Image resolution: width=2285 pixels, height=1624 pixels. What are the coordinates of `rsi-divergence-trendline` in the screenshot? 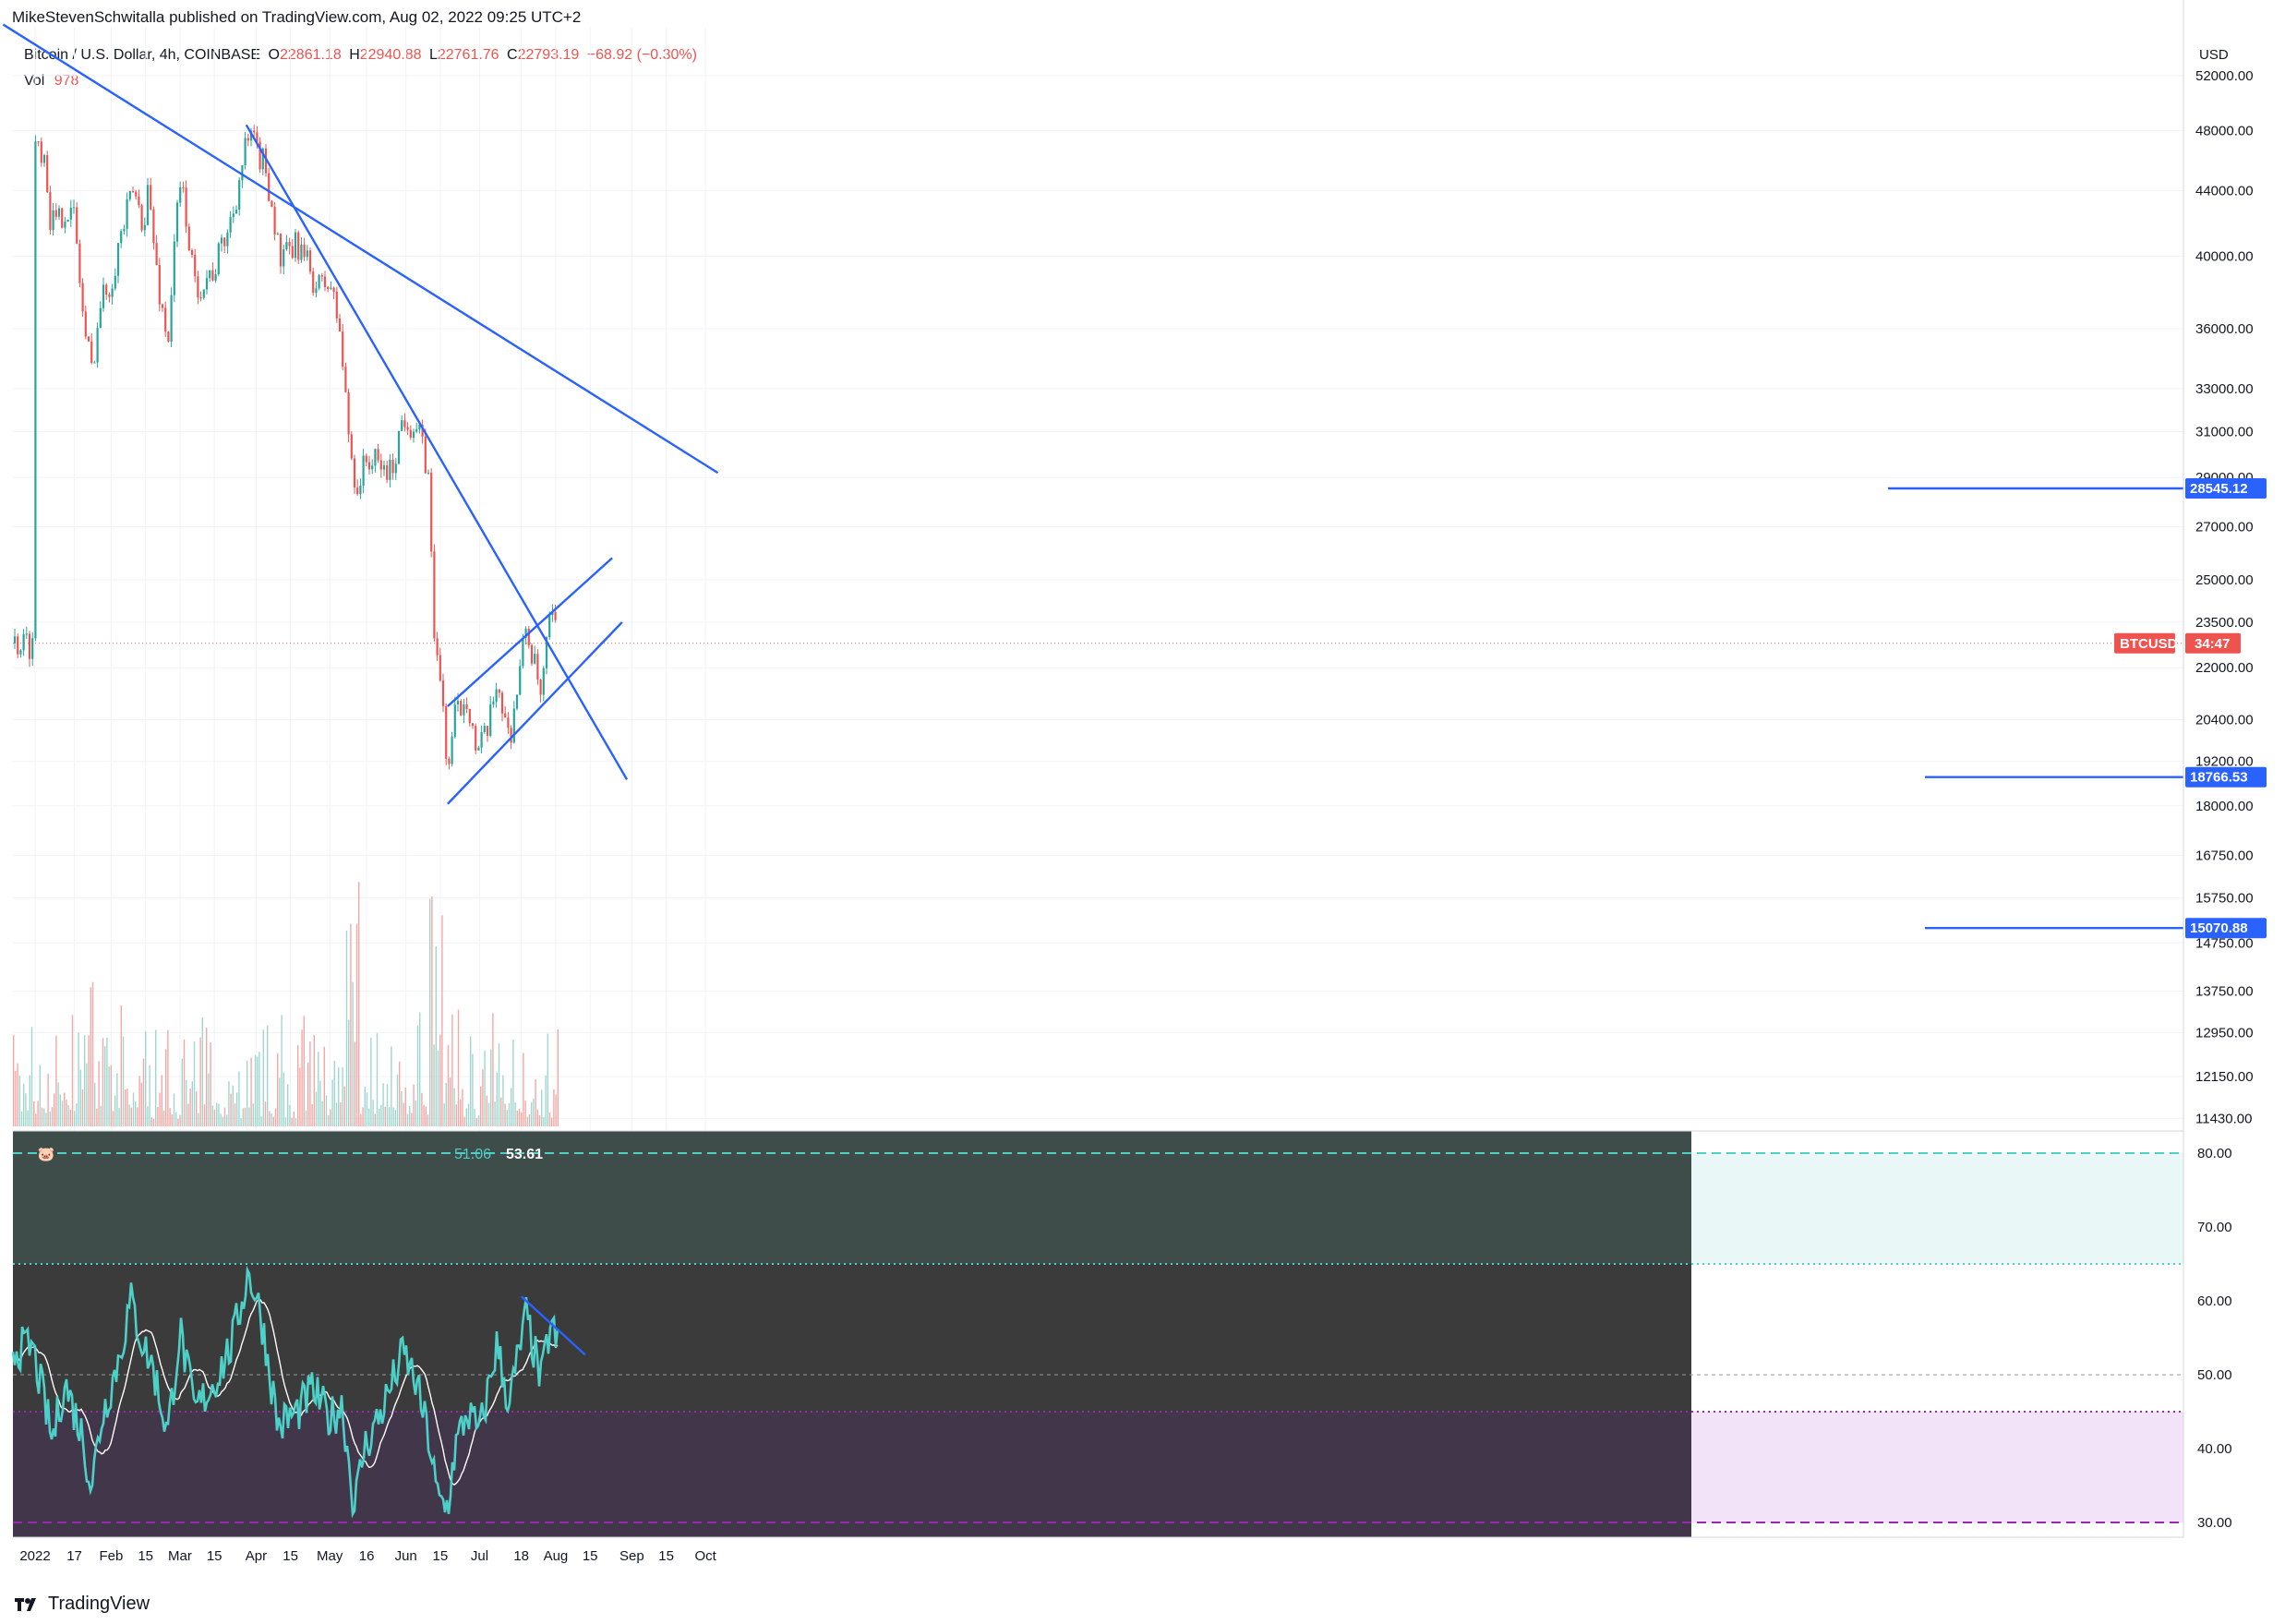 It's located at (553, 1325).